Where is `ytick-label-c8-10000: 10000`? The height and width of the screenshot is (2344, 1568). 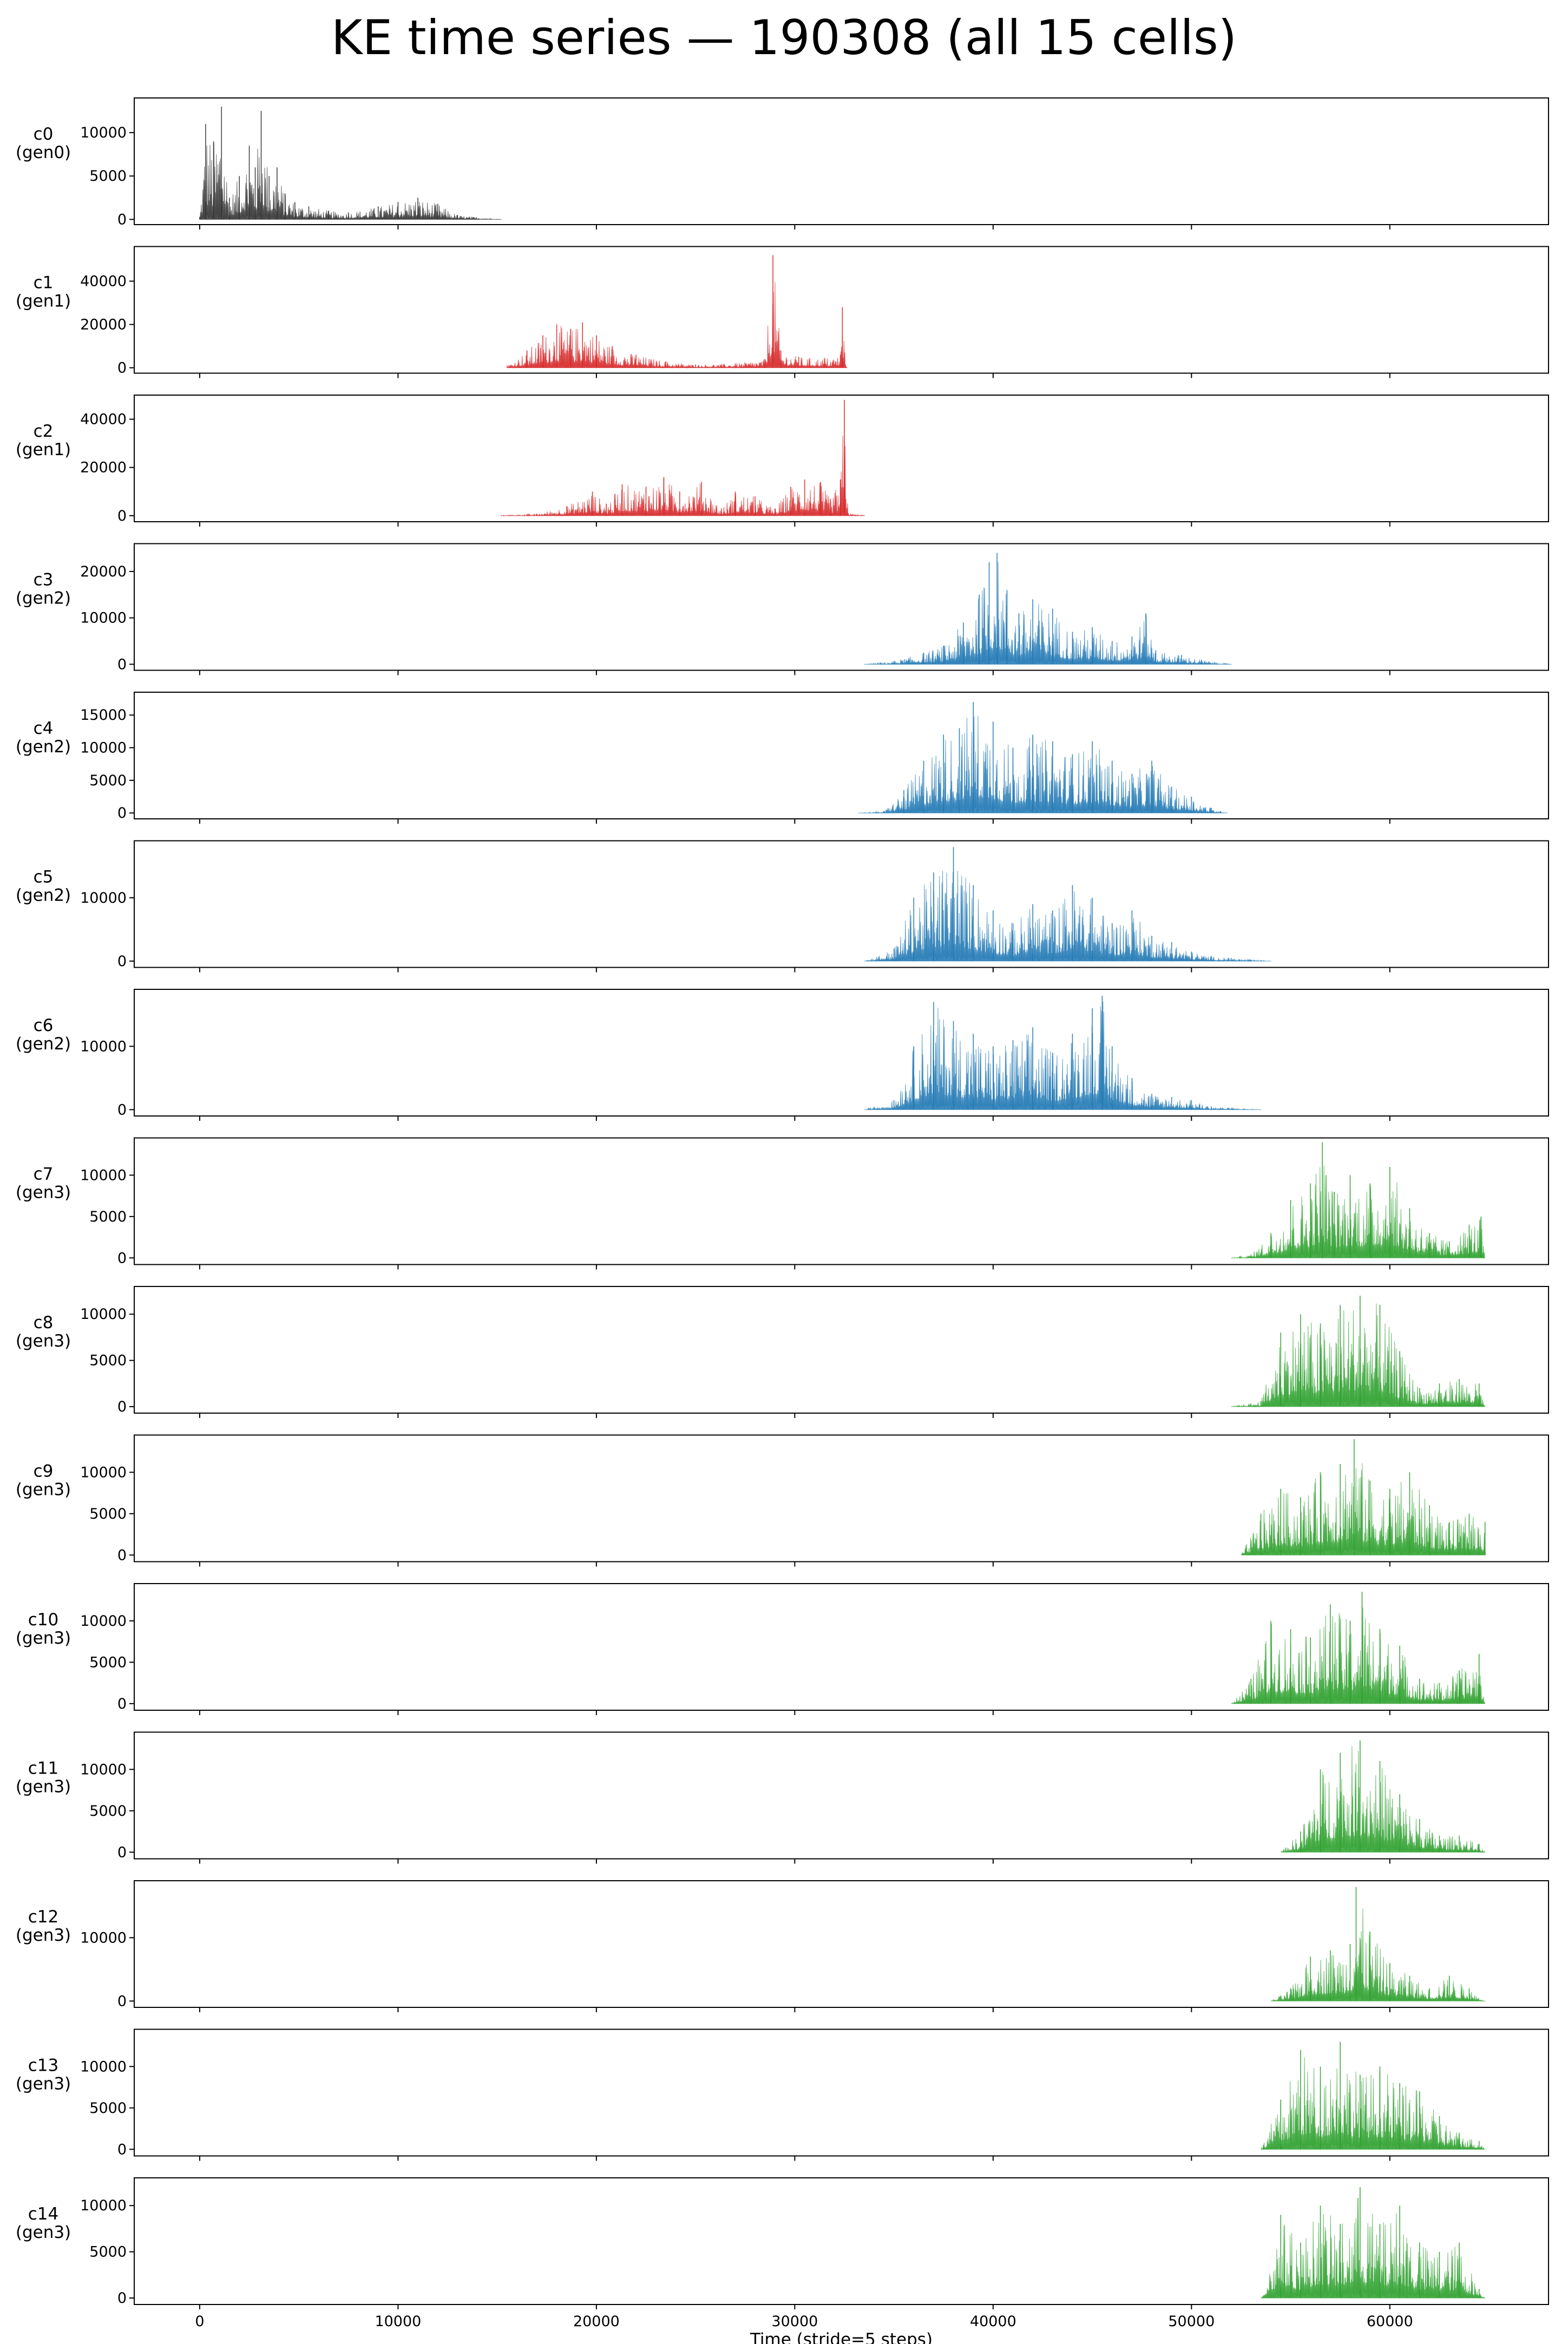 ytick-label-c8-10000: 10000 is located at coordinates (103, 1314).